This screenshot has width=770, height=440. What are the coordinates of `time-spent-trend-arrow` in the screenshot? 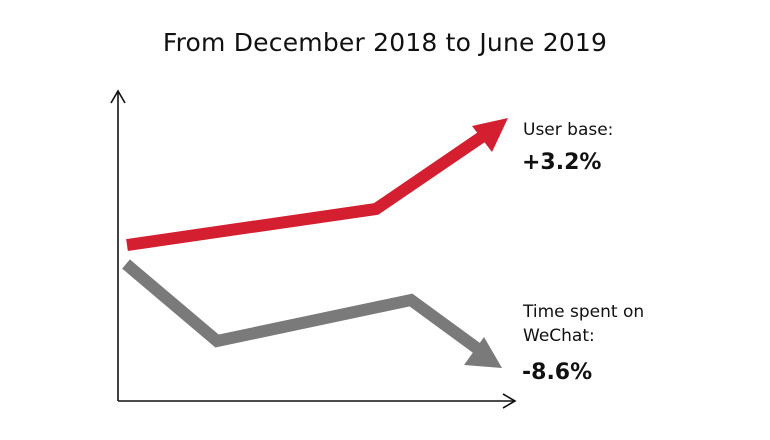 It's located at (312, 313).